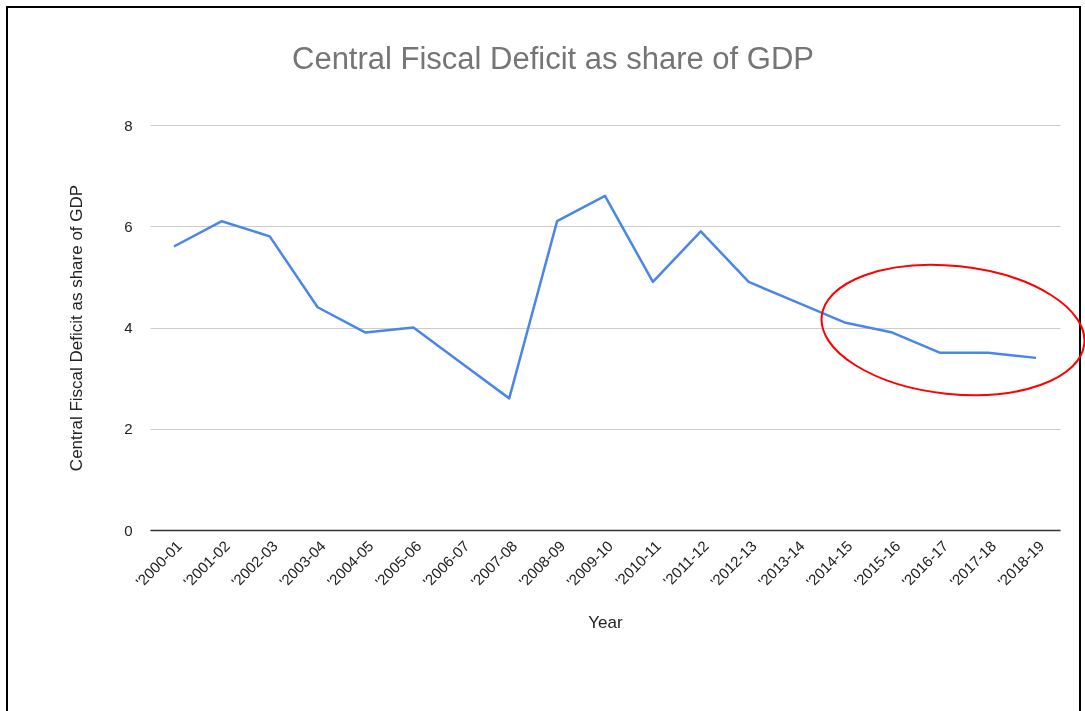  I want to click on y-tick-label: 2, so click(128, 429).